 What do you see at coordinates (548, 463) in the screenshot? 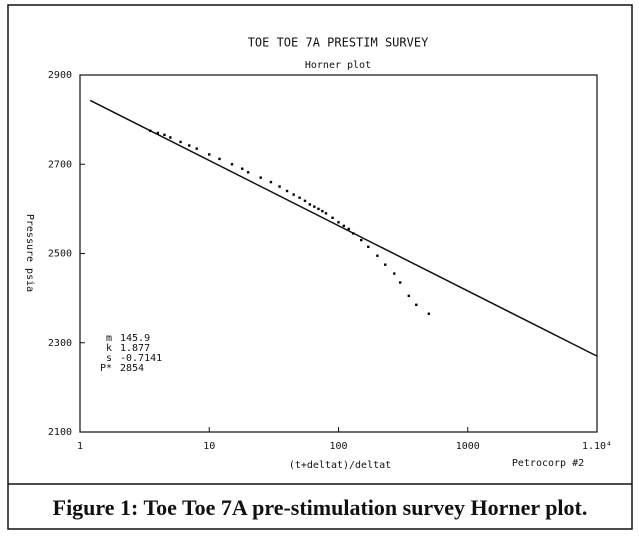
I see `note: Petrocorp #2` at bounding box center [548, 463].